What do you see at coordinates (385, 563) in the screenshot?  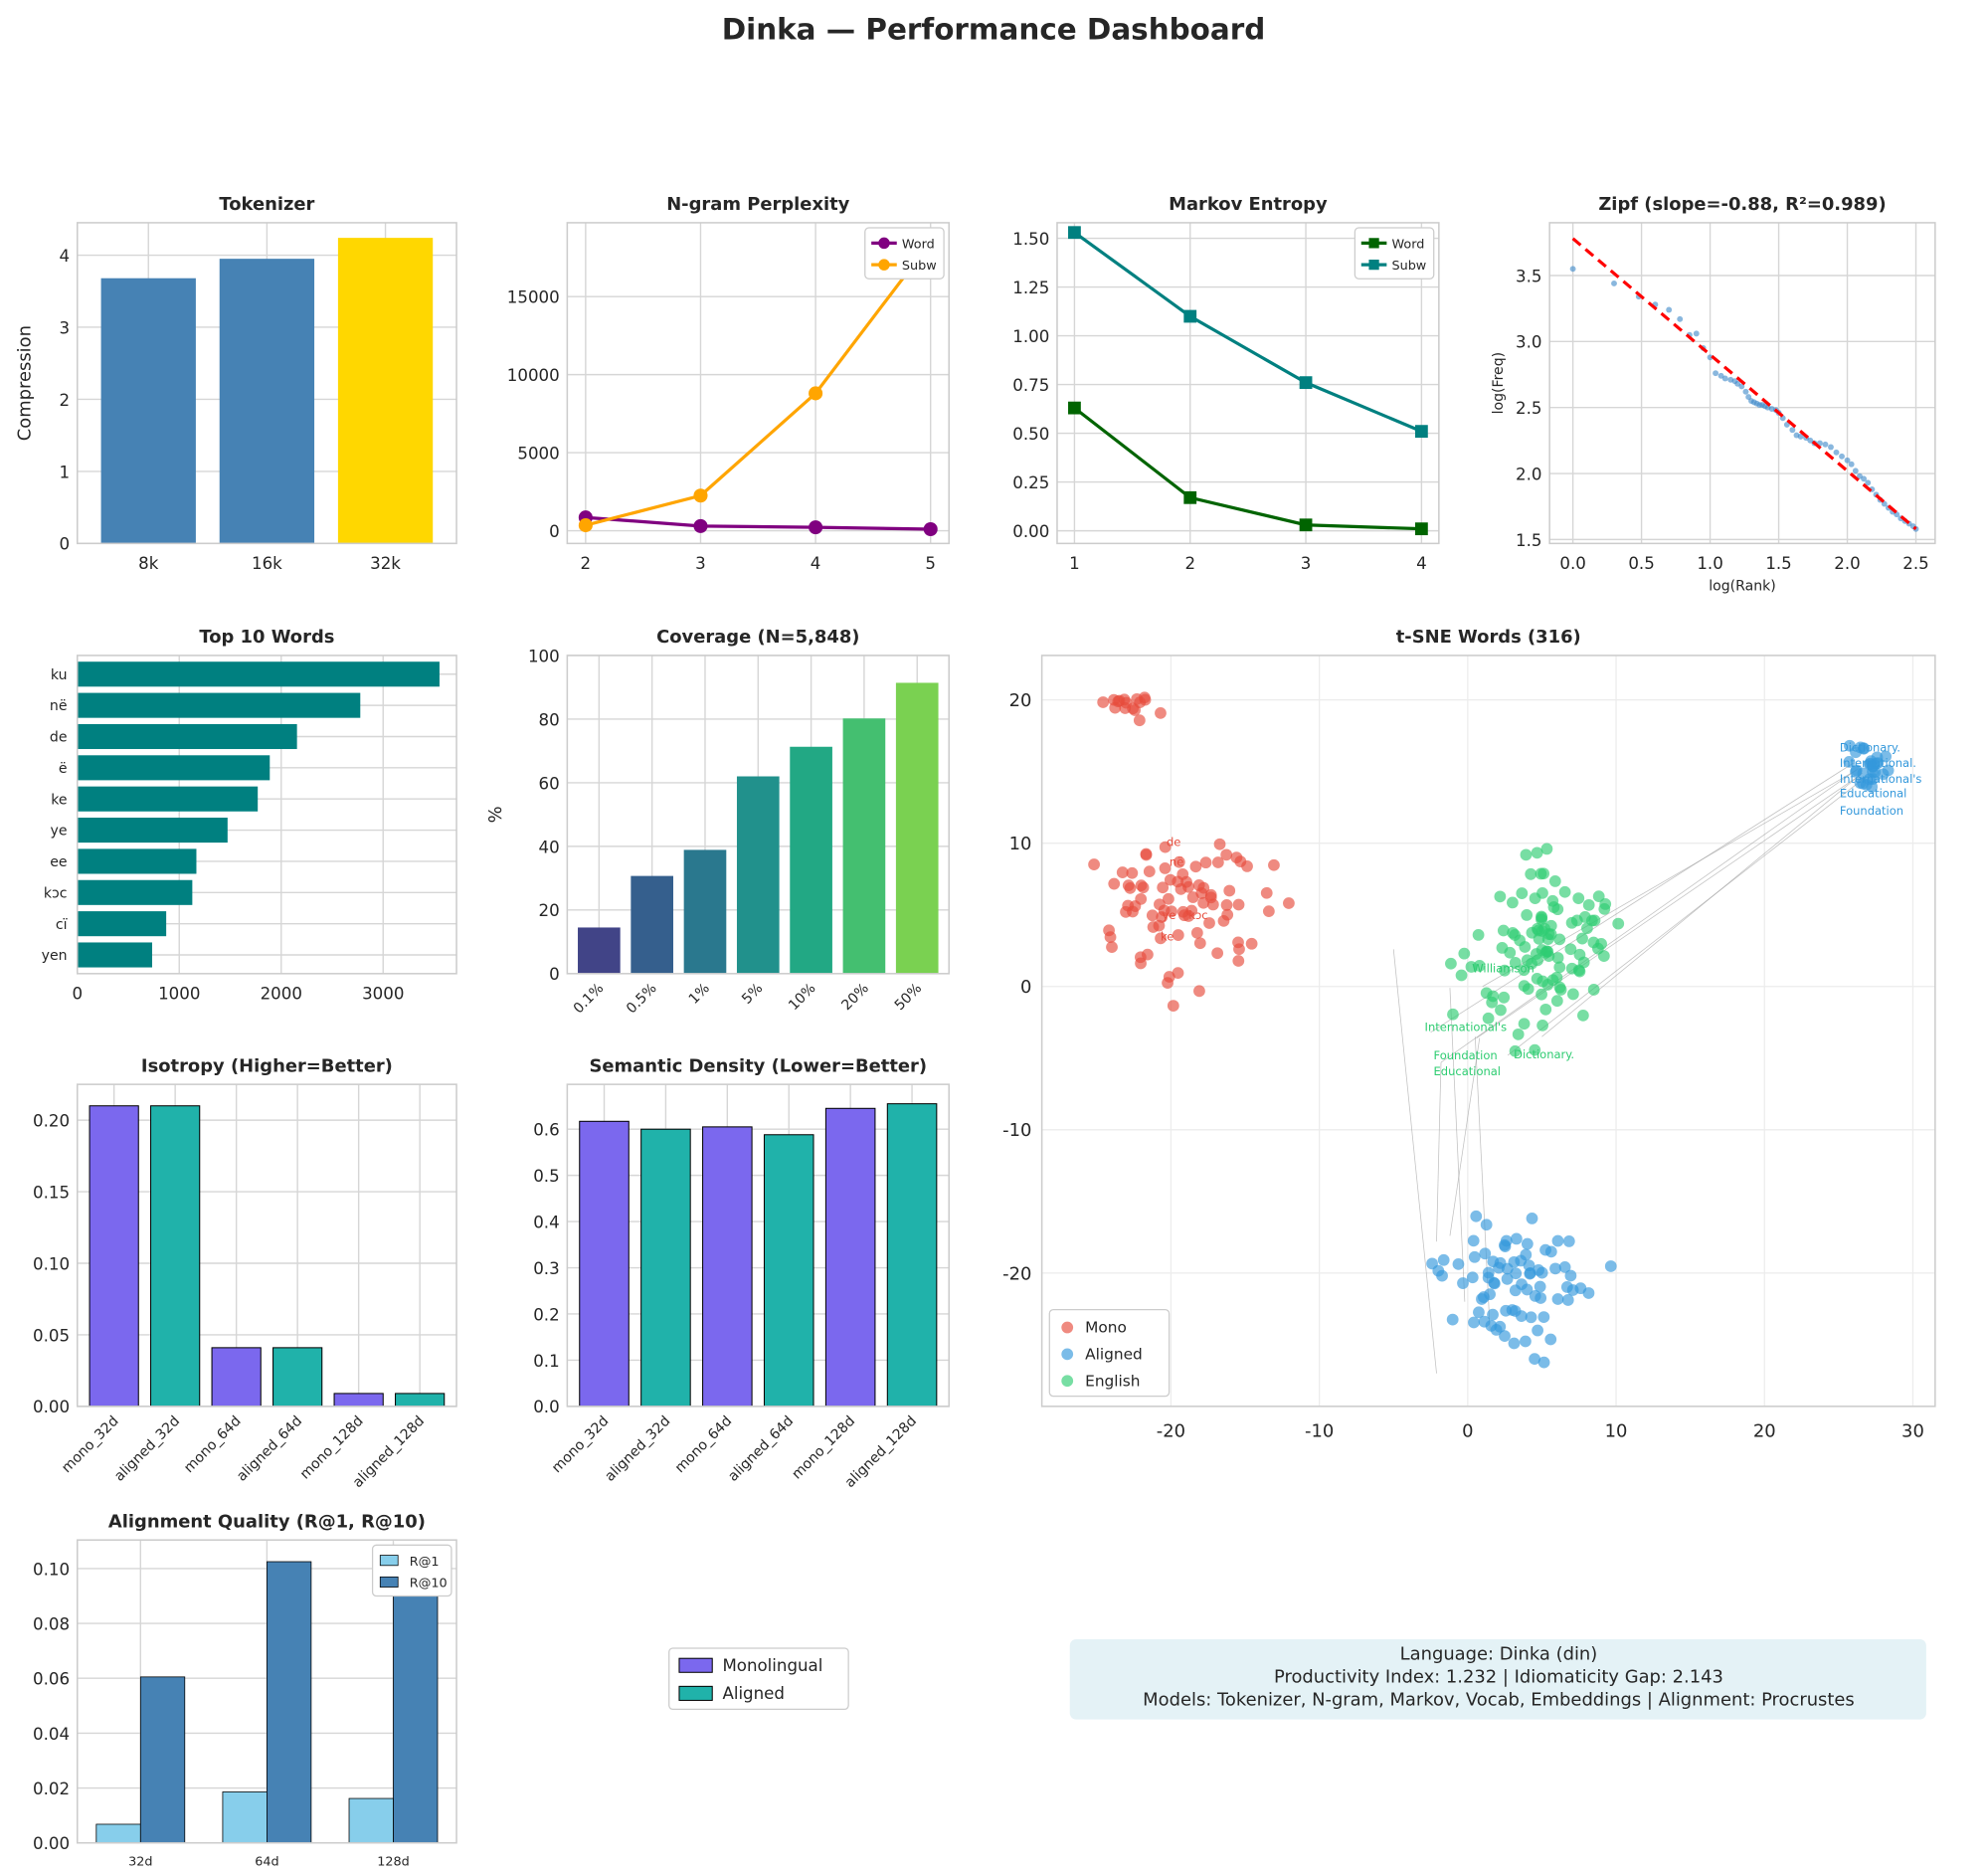 I see `x-tick-label: 32k` at bounding box center [385, 563].